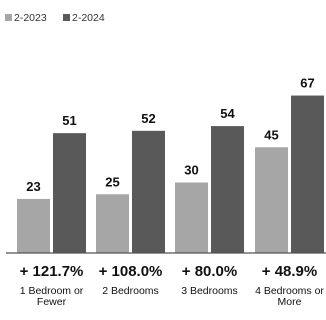 The height and width of the screenshot is (320, 326). I want to click on value-label-1-1: 52, so click(148, 118).